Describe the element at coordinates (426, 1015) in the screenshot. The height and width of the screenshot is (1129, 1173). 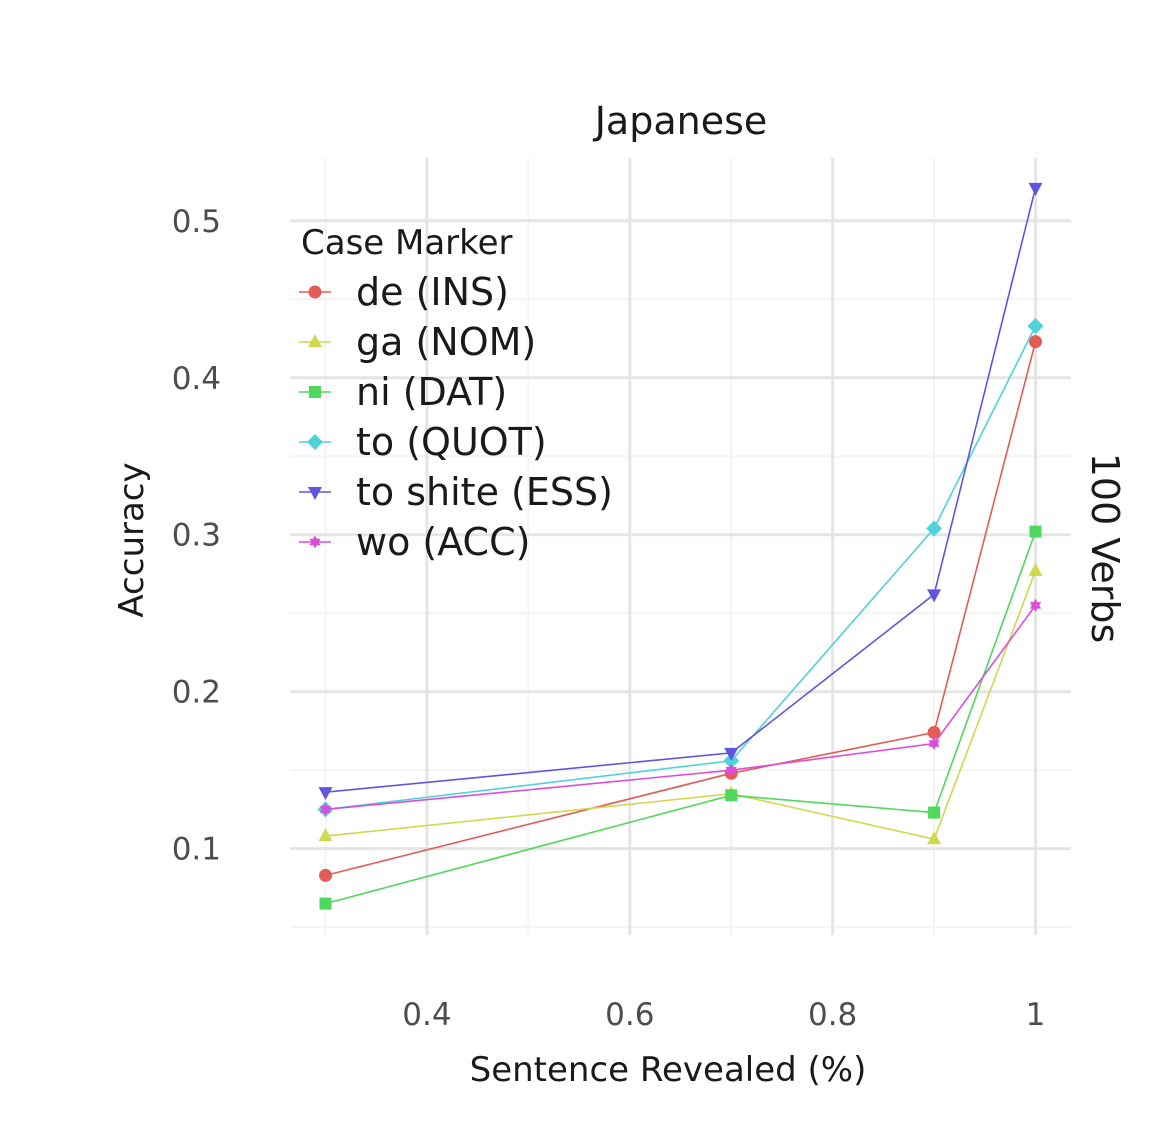
I see `x-tick-label: 0.4` at that location.